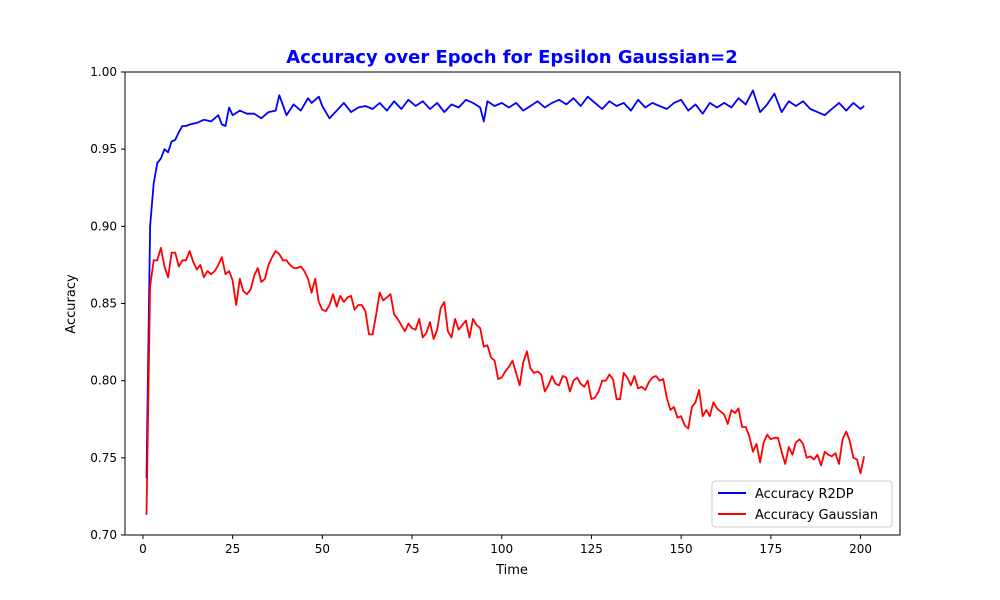 This screenshot has height=600, width=1000. What do you see at coordinates (860, 549) in the screenshot?
I see `x-tick-label: 200` at bounding box center [860, 549].